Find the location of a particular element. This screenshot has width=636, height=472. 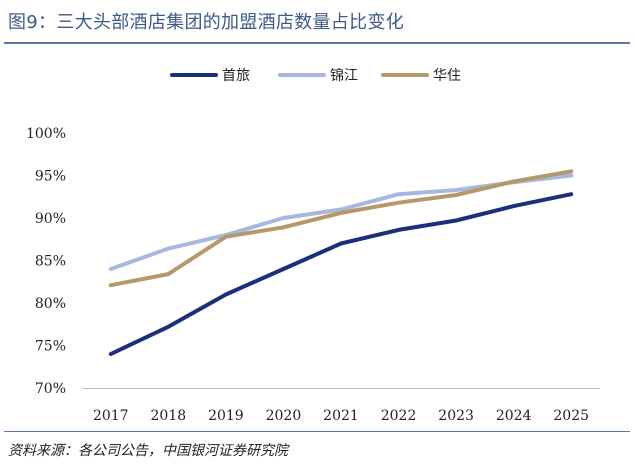

x-tick-label: 2024 is located at coordinates (514, 416).